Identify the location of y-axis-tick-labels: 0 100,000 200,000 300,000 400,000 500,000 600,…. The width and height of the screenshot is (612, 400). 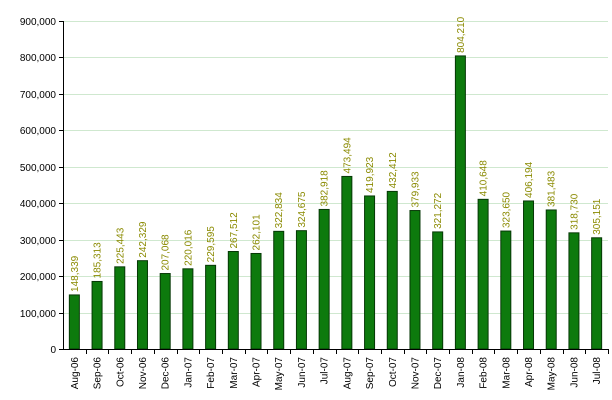
(38, 186).